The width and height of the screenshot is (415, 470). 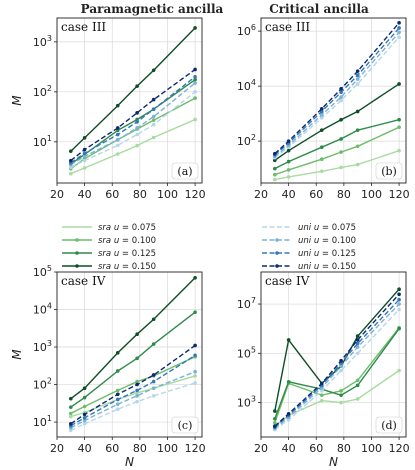 I want to click on legend-label: uni u = 0.125, so click(x=327, y=254).